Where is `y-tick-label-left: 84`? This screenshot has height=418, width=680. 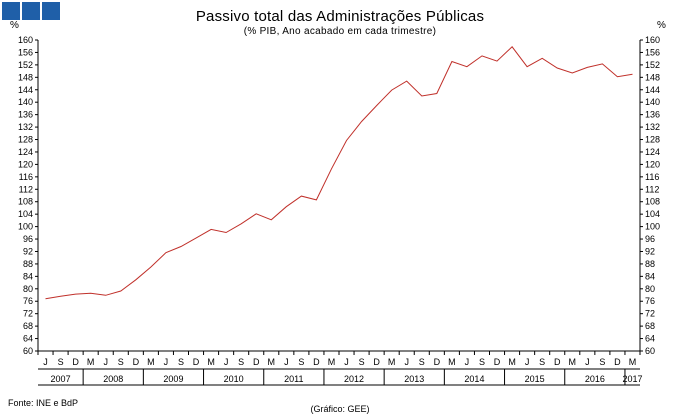
y-tick-label-left: 84 is located at coordinates (28, 276).